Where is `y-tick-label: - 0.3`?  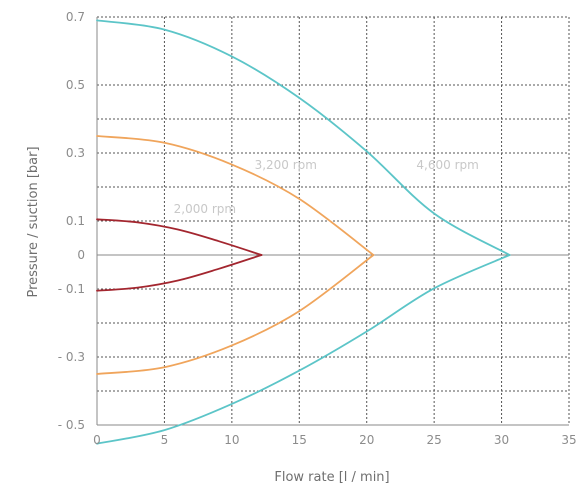
y-tick-label: - 0.3 is located at coordinates (71, 357).